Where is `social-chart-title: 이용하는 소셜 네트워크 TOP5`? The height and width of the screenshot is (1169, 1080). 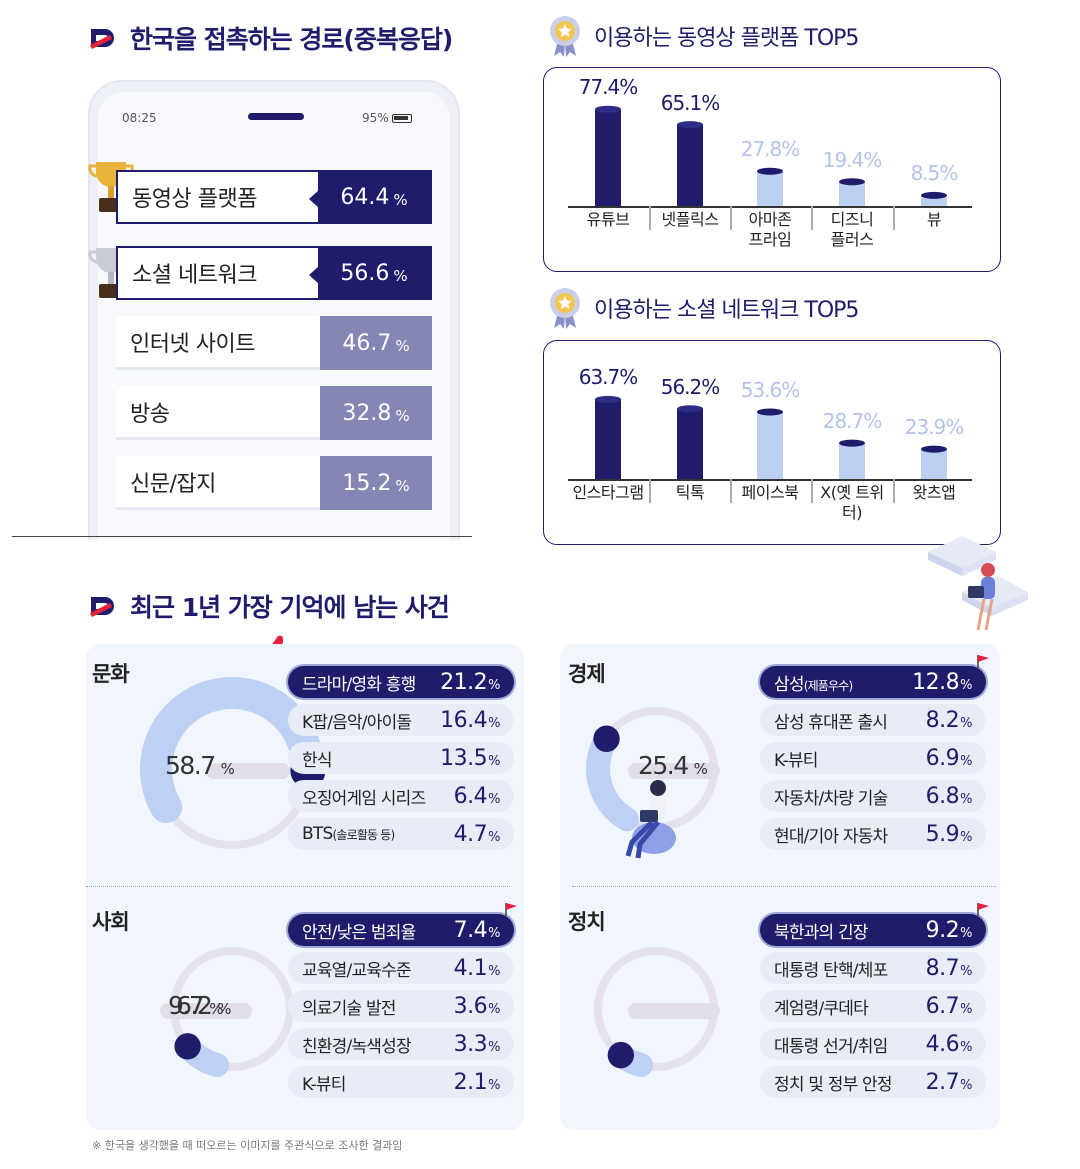
social-chart-title: 이용하는 소셜 네트워크 TOP5 is located at coordinates (703, 308).